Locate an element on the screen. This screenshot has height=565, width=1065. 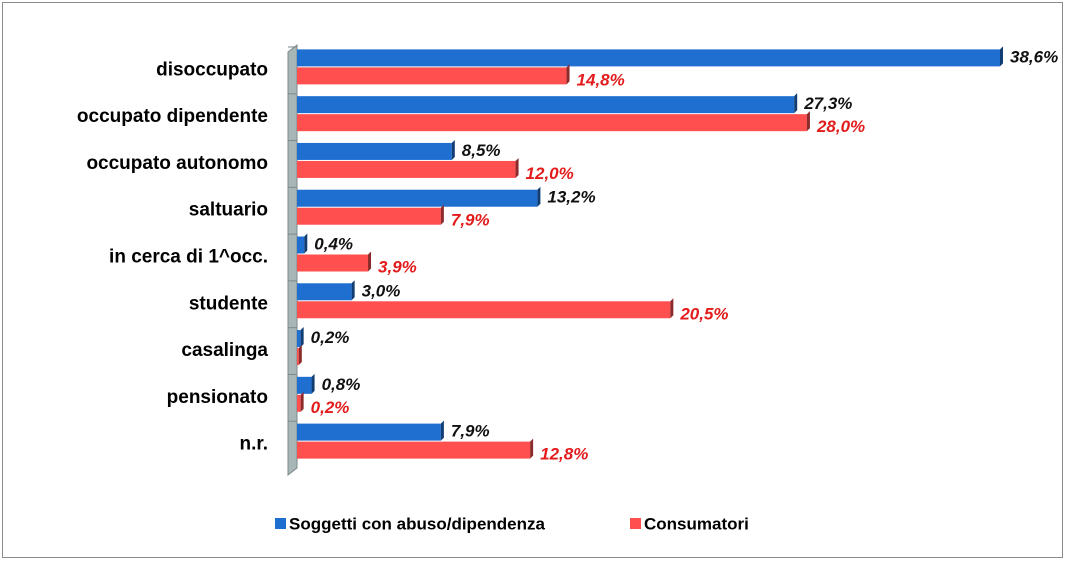
y-tick-label: studente is located at coordinates (228, 303).